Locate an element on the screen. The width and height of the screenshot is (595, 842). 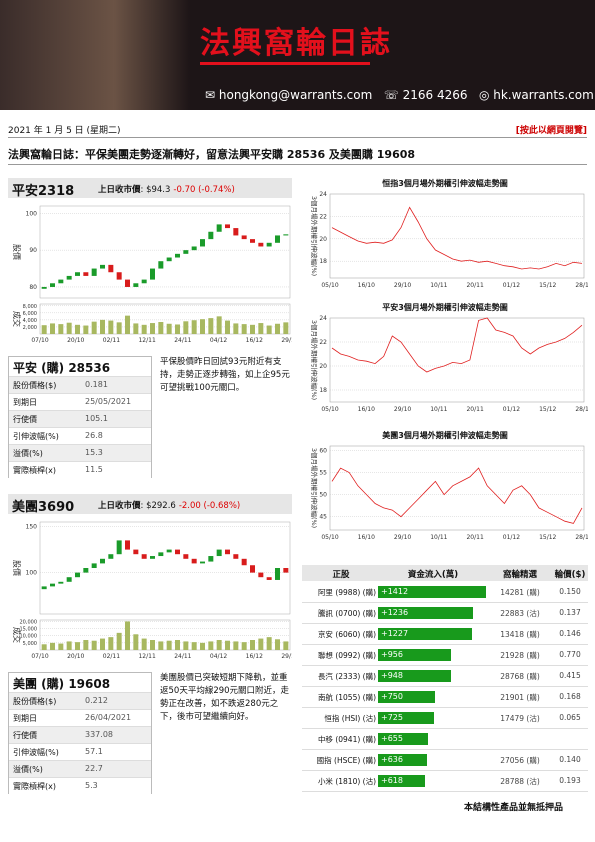
web-link: [按此以網頁閱覽] is located at coordinates (551, 131).